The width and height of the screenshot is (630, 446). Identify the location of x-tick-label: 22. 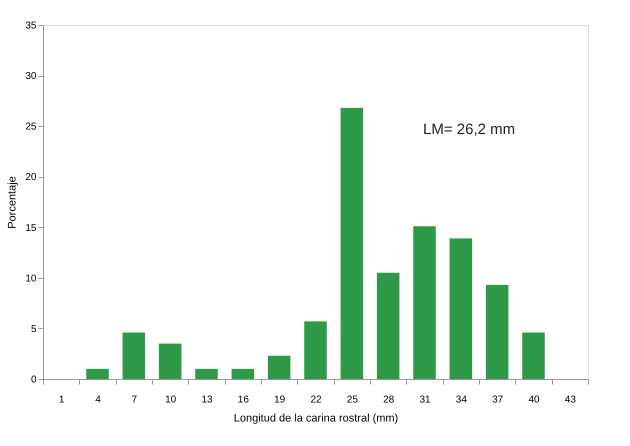
(316, 400).